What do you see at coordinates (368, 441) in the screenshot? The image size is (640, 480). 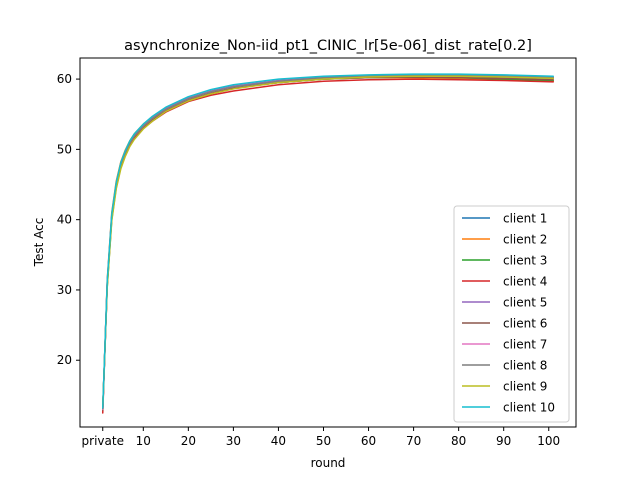 I see `x-tick-label: 60` at bounding box center [368, 441].